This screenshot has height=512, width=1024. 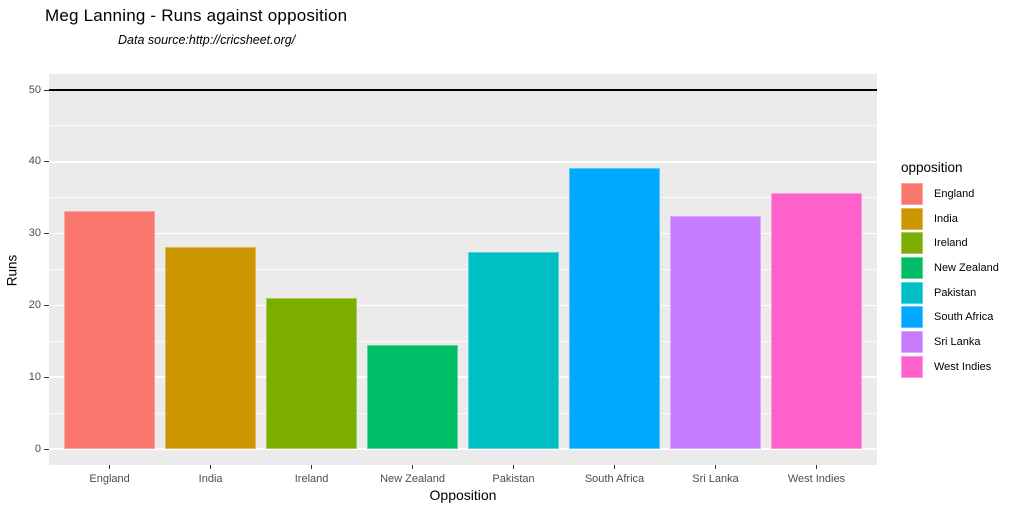 I want to click on bar-south-africa, so click(x=614, y=308).